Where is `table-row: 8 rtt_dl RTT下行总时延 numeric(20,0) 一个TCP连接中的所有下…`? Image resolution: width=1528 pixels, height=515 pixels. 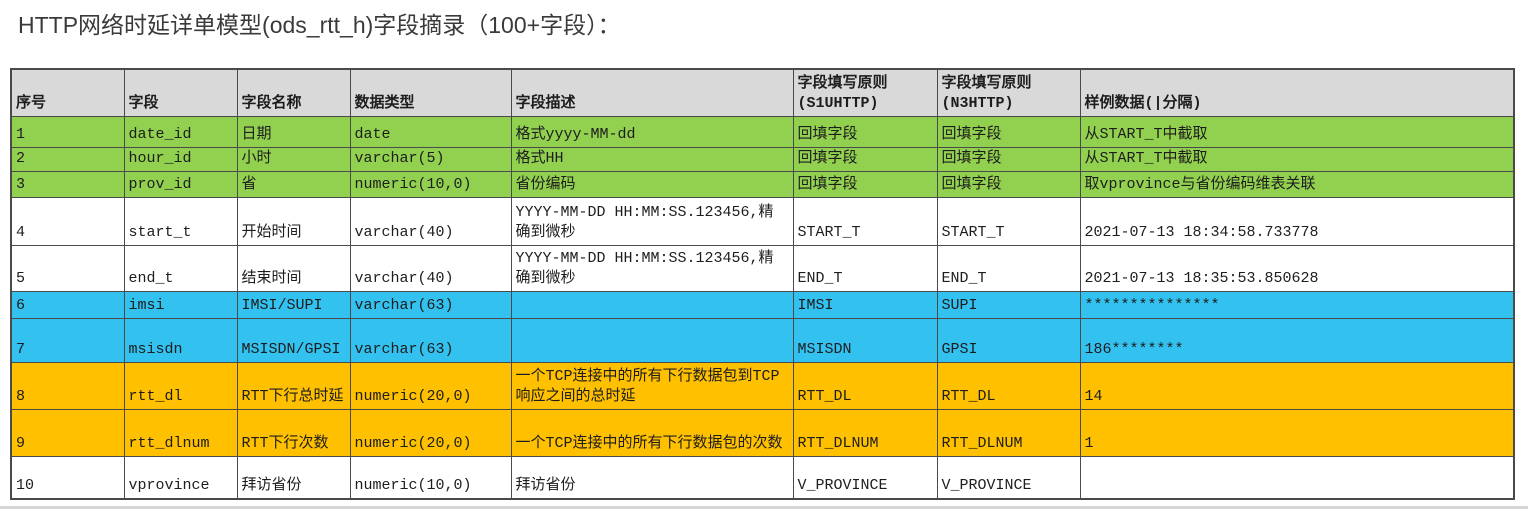
table-row: 8 rtt_dl RTT下行总时延 numeric(20,0) 一个TCP连接中的所有下… is located at coordinates (762, 385).